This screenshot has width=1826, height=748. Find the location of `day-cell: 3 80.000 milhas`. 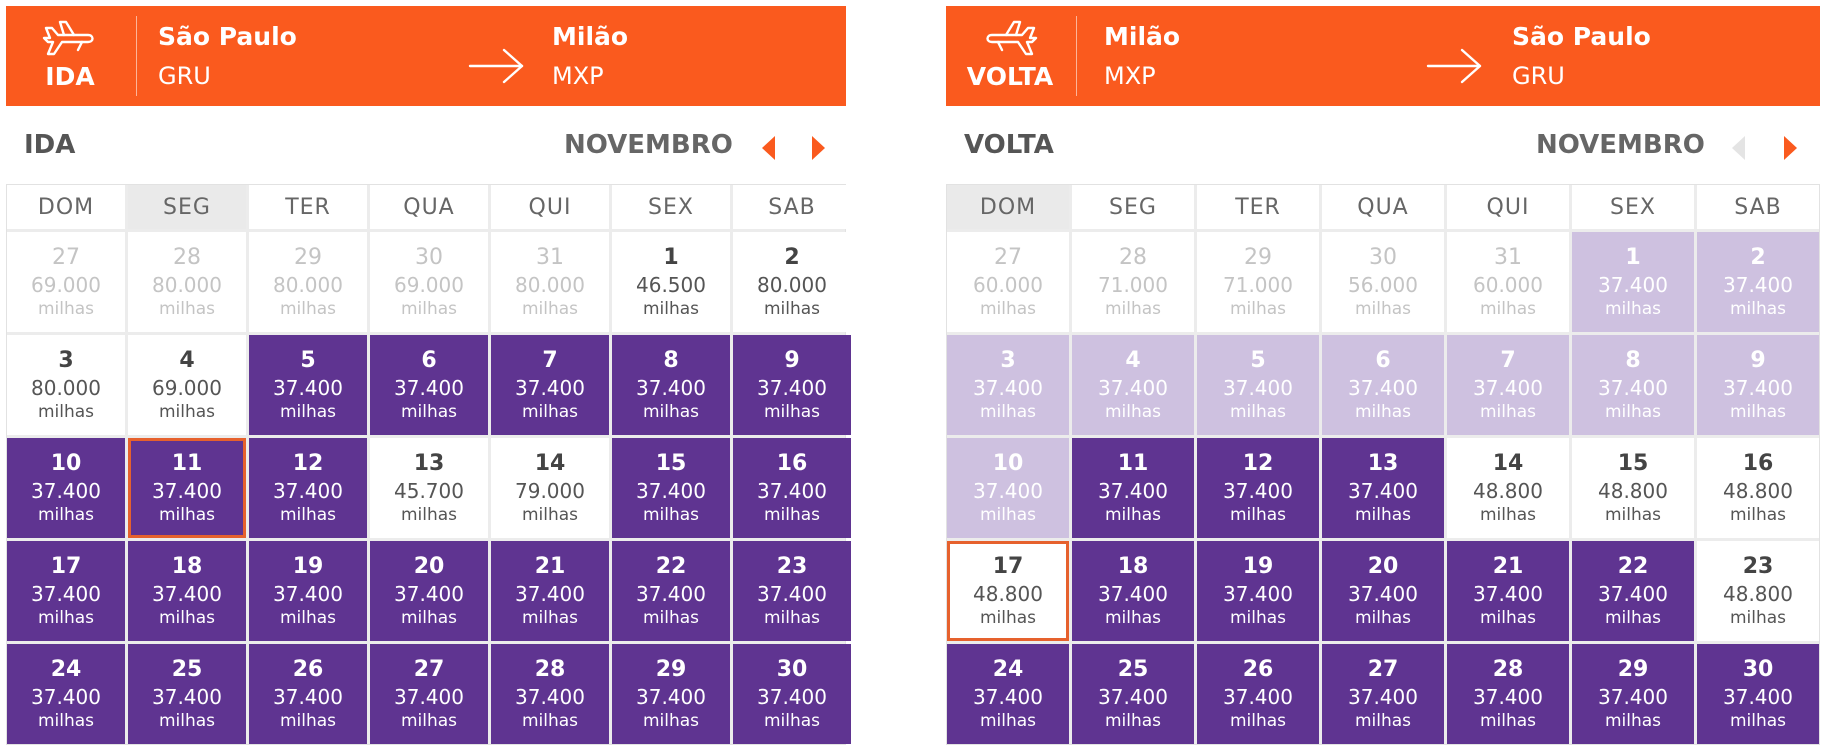

day-cell: 3 80.000 milhas is located at coordinates (66, 385).